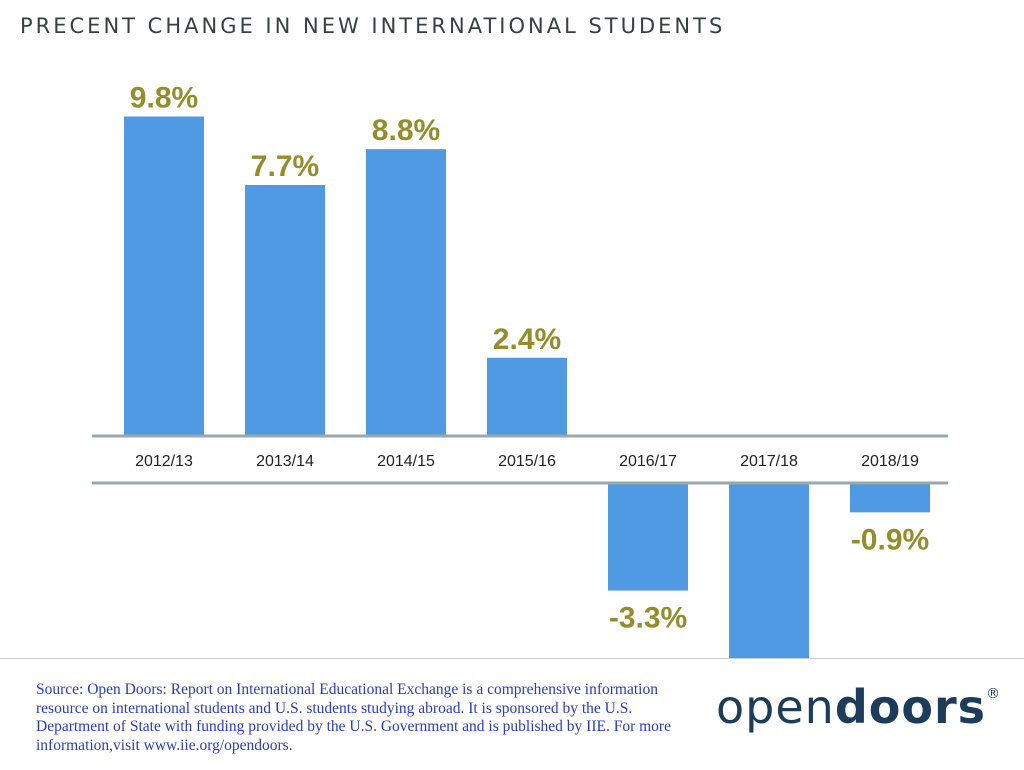 The height and width of the screenshot is (770, 1024). I want to click on value-label-2018-19: -0.9%, so click(890, 539).